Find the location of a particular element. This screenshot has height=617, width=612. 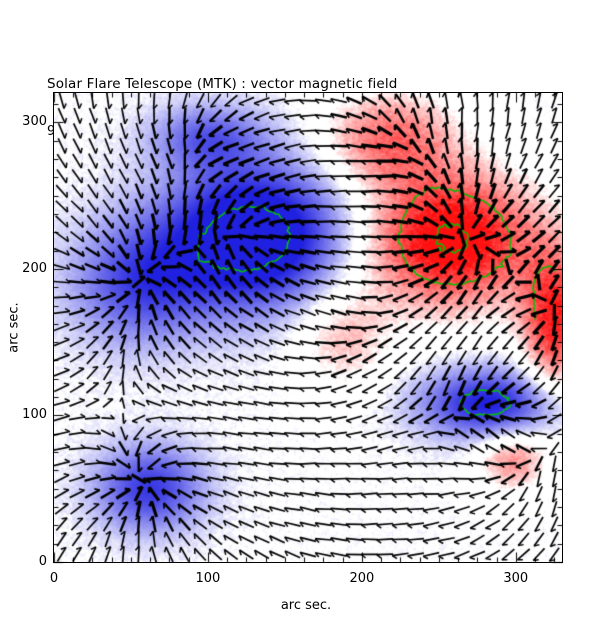

y-tick-label: 100 is located at coordinates (34, 415).